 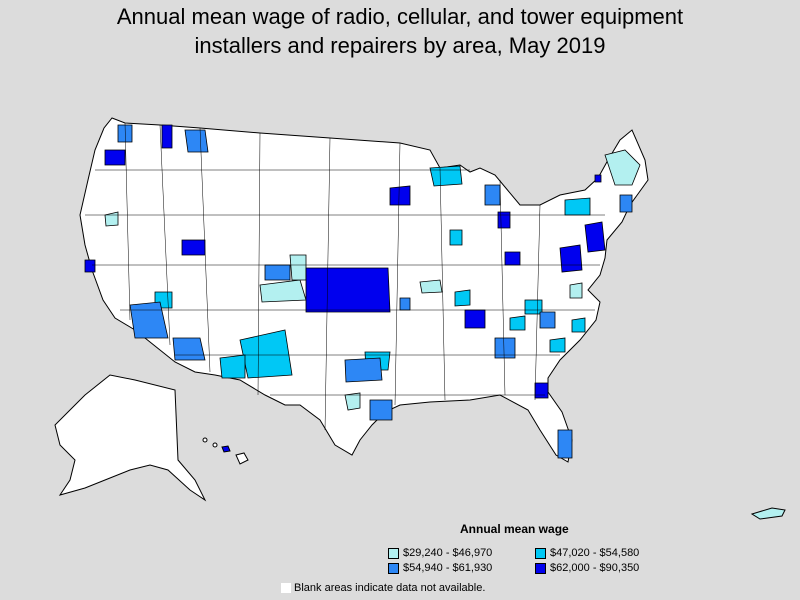 I want to click on legend-item-1: $29,240 - $46,970, so click(x=440, y=553).